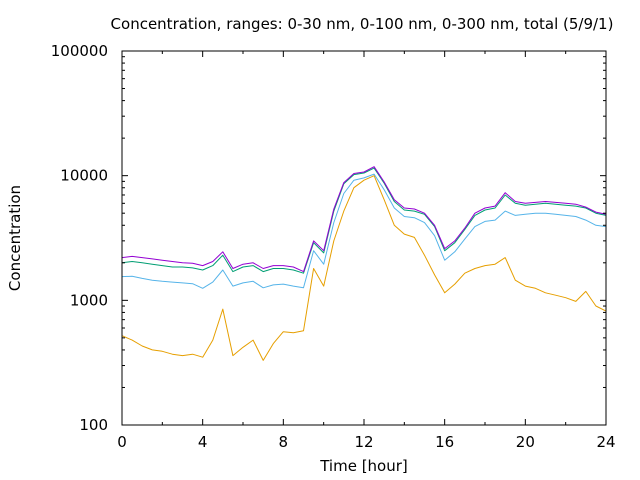 The width and height of the screenshot is (640, 480). Describe the element at coordinates (444, 442) in the screenshot. I see `x-tick-label: 16` at that location.